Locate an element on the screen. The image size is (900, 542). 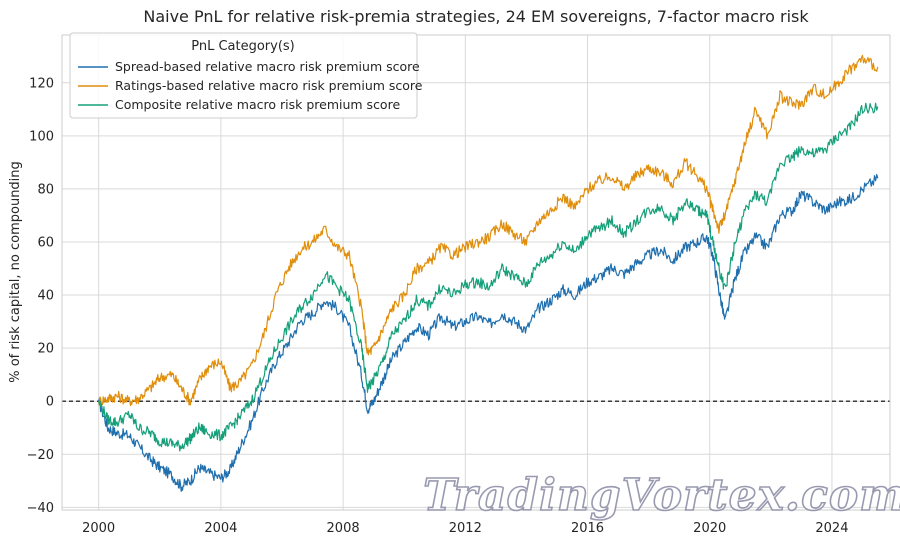
y-tick-label: 0 is located at coordinates (50, 402).